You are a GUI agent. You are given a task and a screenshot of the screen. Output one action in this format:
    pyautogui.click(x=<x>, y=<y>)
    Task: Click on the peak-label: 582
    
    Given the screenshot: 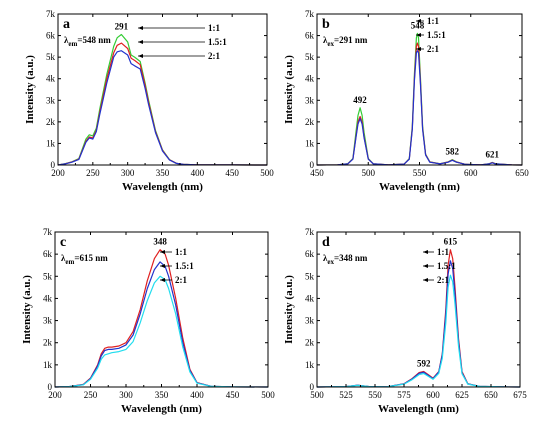 What is the action you would take?
    pyautogui.click(x=453, y=152)
    